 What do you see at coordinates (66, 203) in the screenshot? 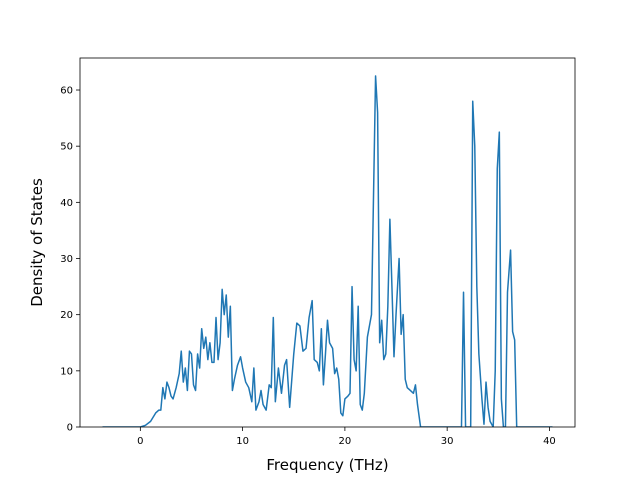
I see `y-tick-label: 40` at bounding box center [66, 203].